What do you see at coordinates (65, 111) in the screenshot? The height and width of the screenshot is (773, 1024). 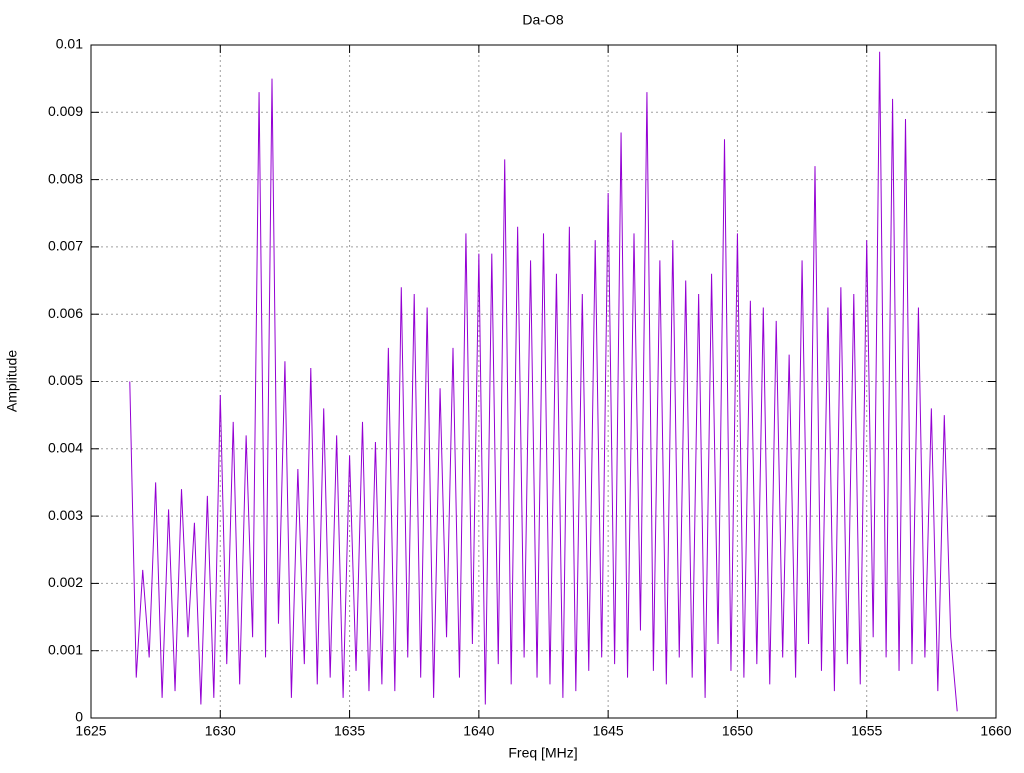 I see `y-tick-label: 0.009` at bounding box center [65, 111].